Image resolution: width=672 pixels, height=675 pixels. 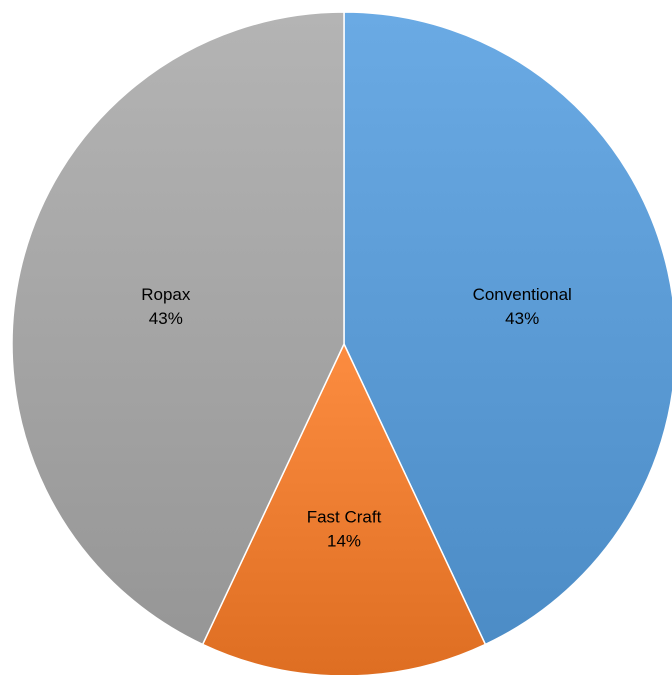 What do you see at coordinates (522, 318) in the screenshot?
I see `slice-percent-conventional: 43%` at bounding box center [522, 318].